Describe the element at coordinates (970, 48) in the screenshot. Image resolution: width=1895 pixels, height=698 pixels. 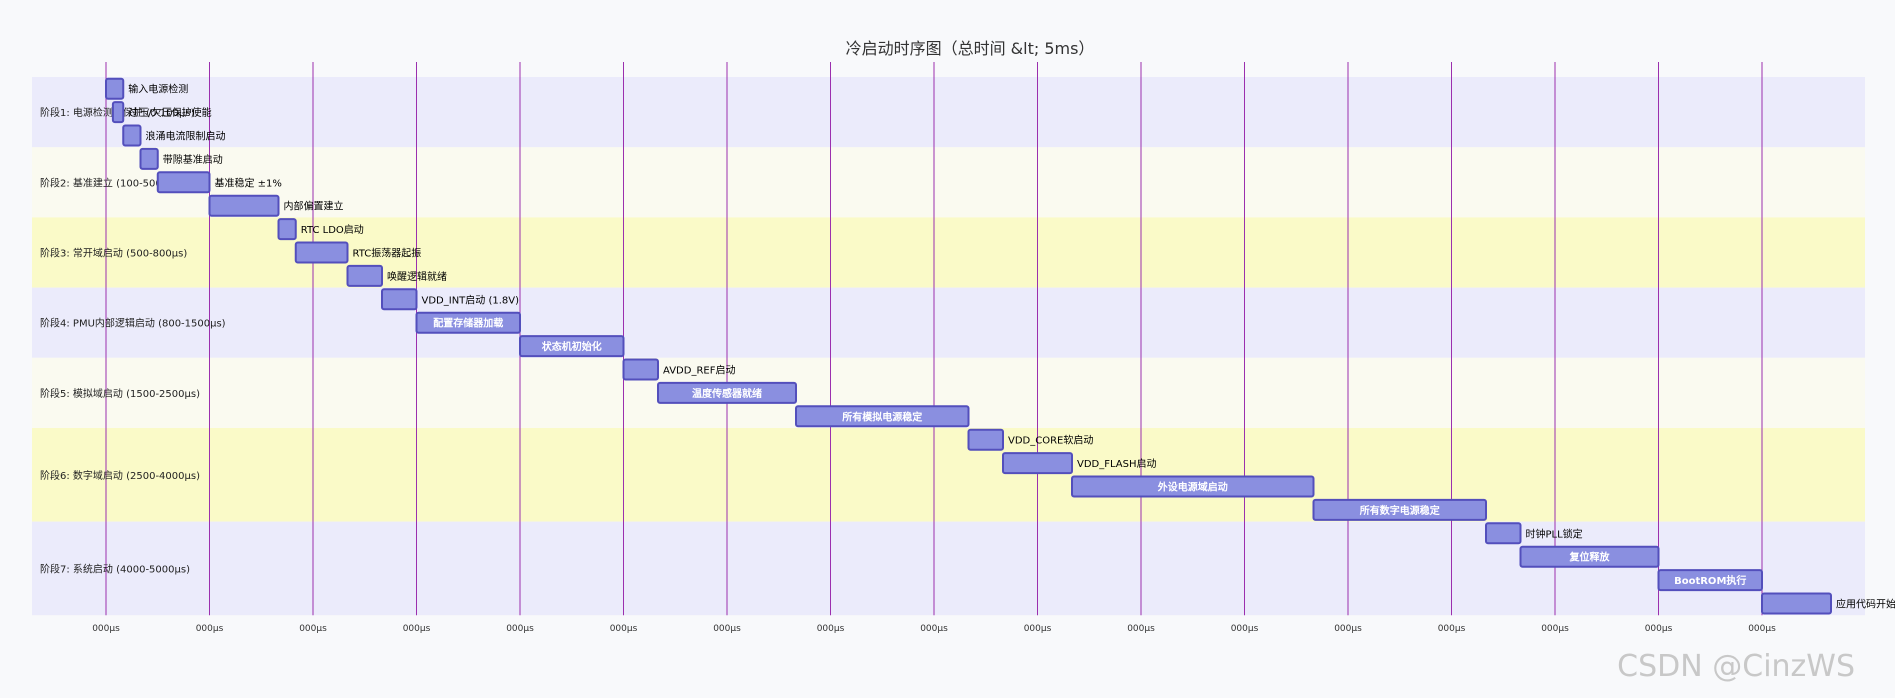
I see `chart-title: 冷启动时序图（总时间 &lt; 5ms）` at that location.